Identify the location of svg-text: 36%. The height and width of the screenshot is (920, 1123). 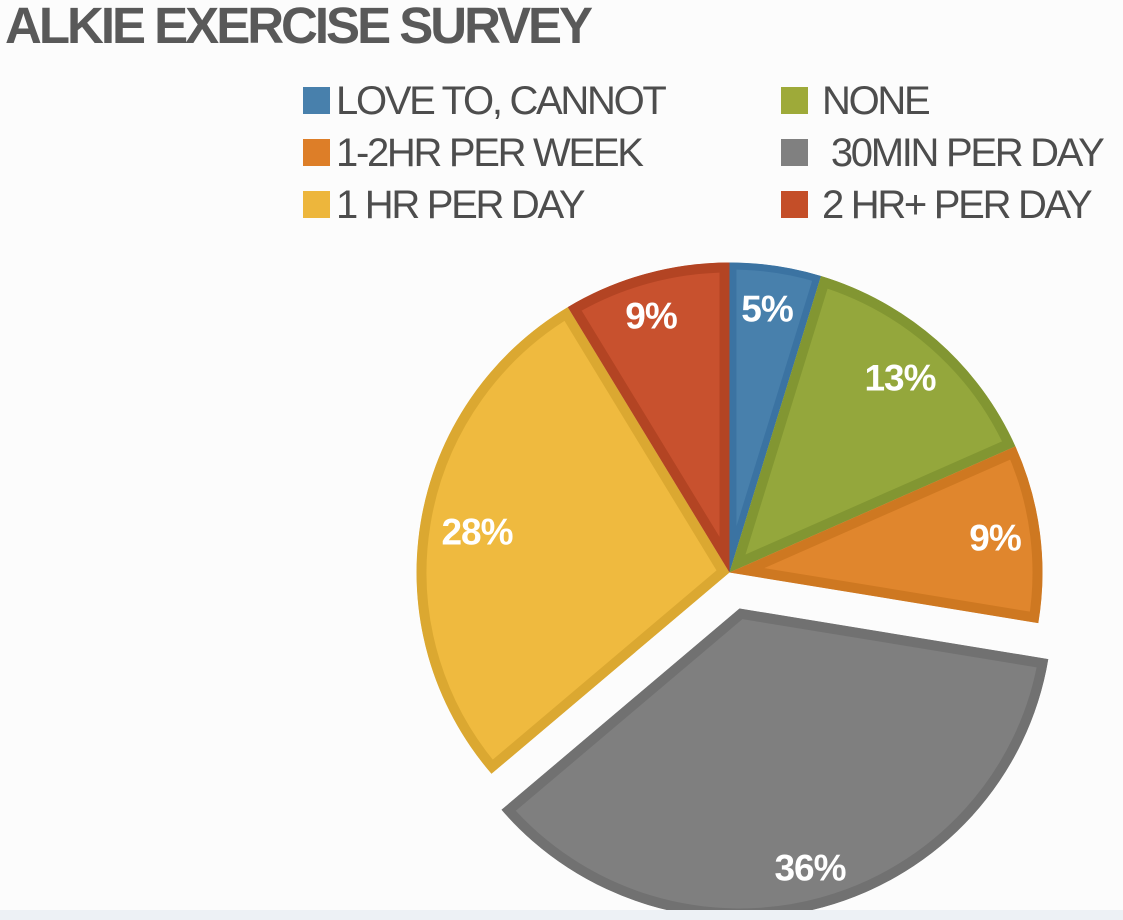
(809, 868).